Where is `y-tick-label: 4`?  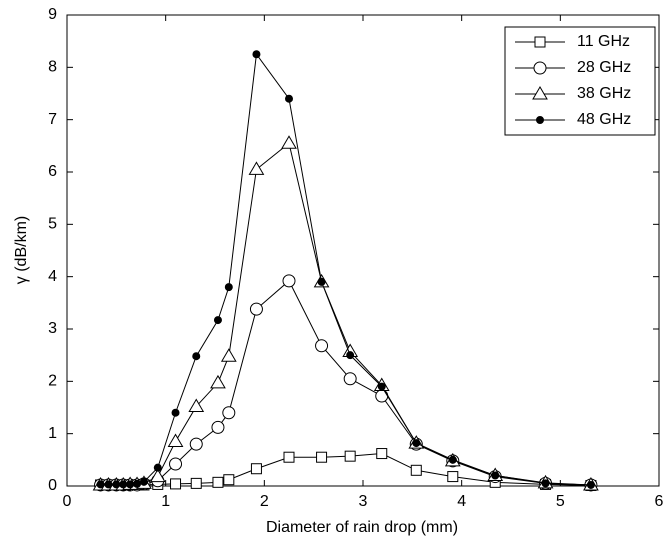 y-tick-label: 4 is located at coordinates (52, 276).